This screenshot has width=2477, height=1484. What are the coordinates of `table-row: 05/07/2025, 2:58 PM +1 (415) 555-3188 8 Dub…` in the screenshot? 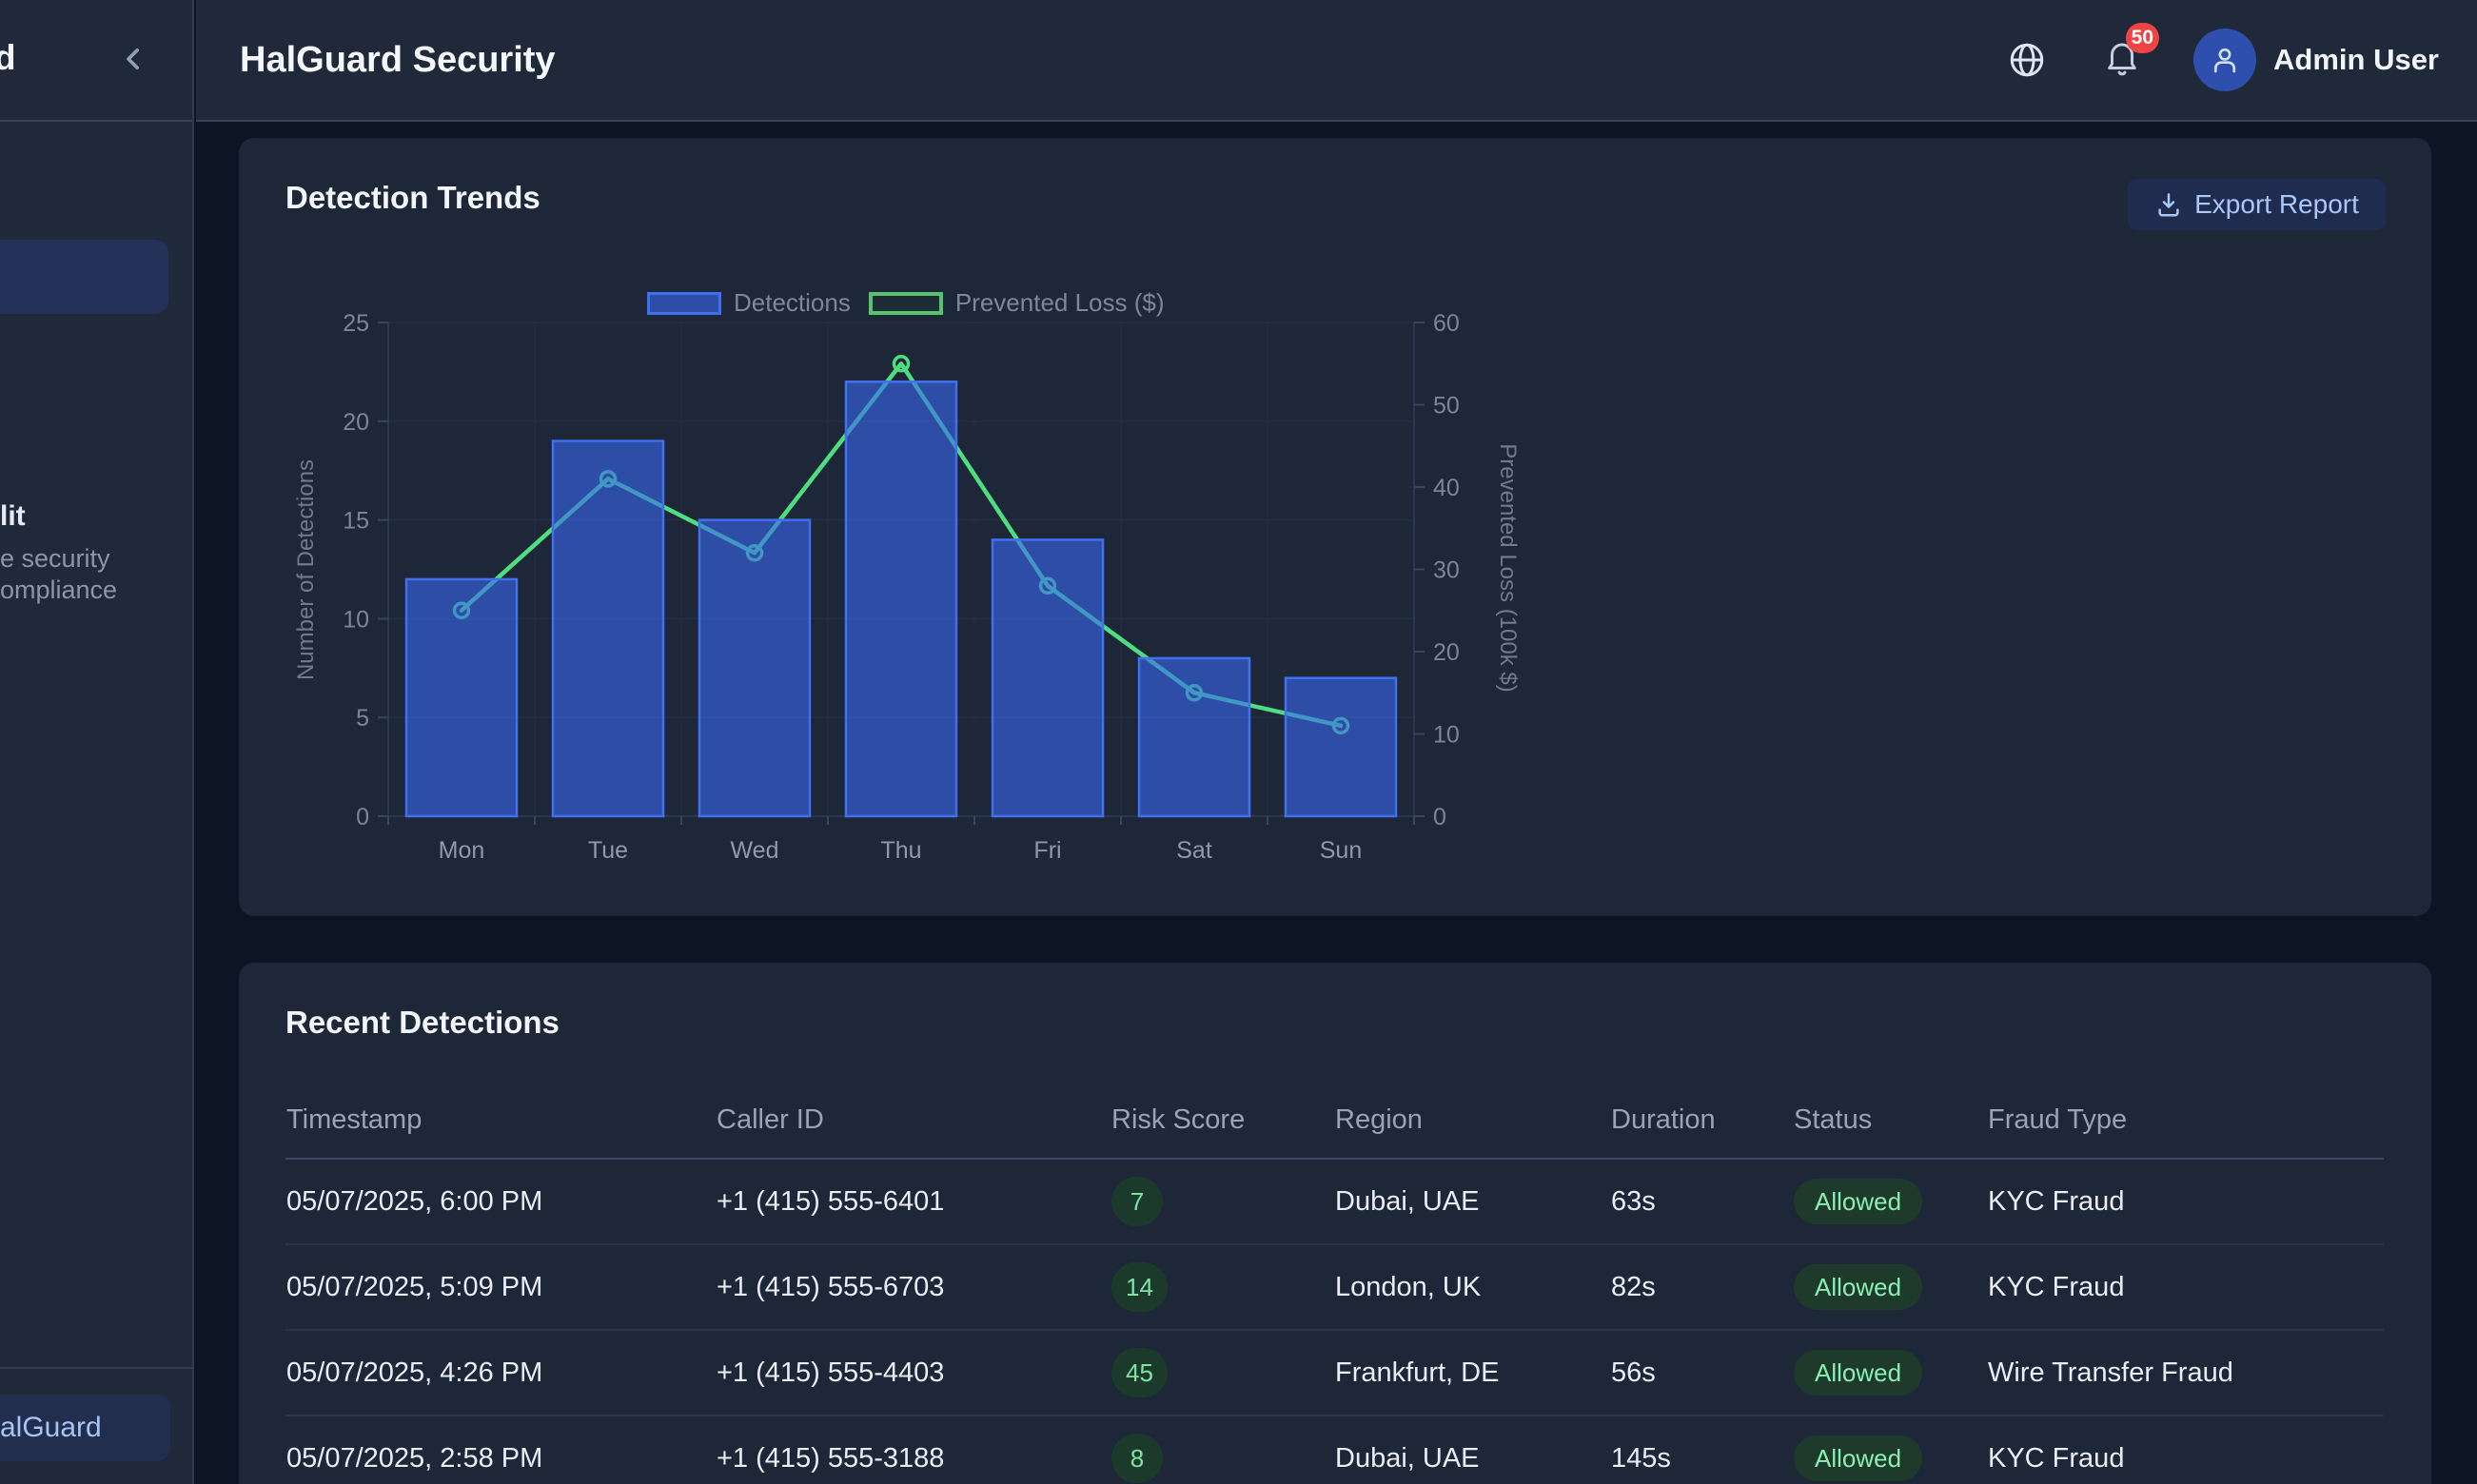 It's located at (1334, 1450).